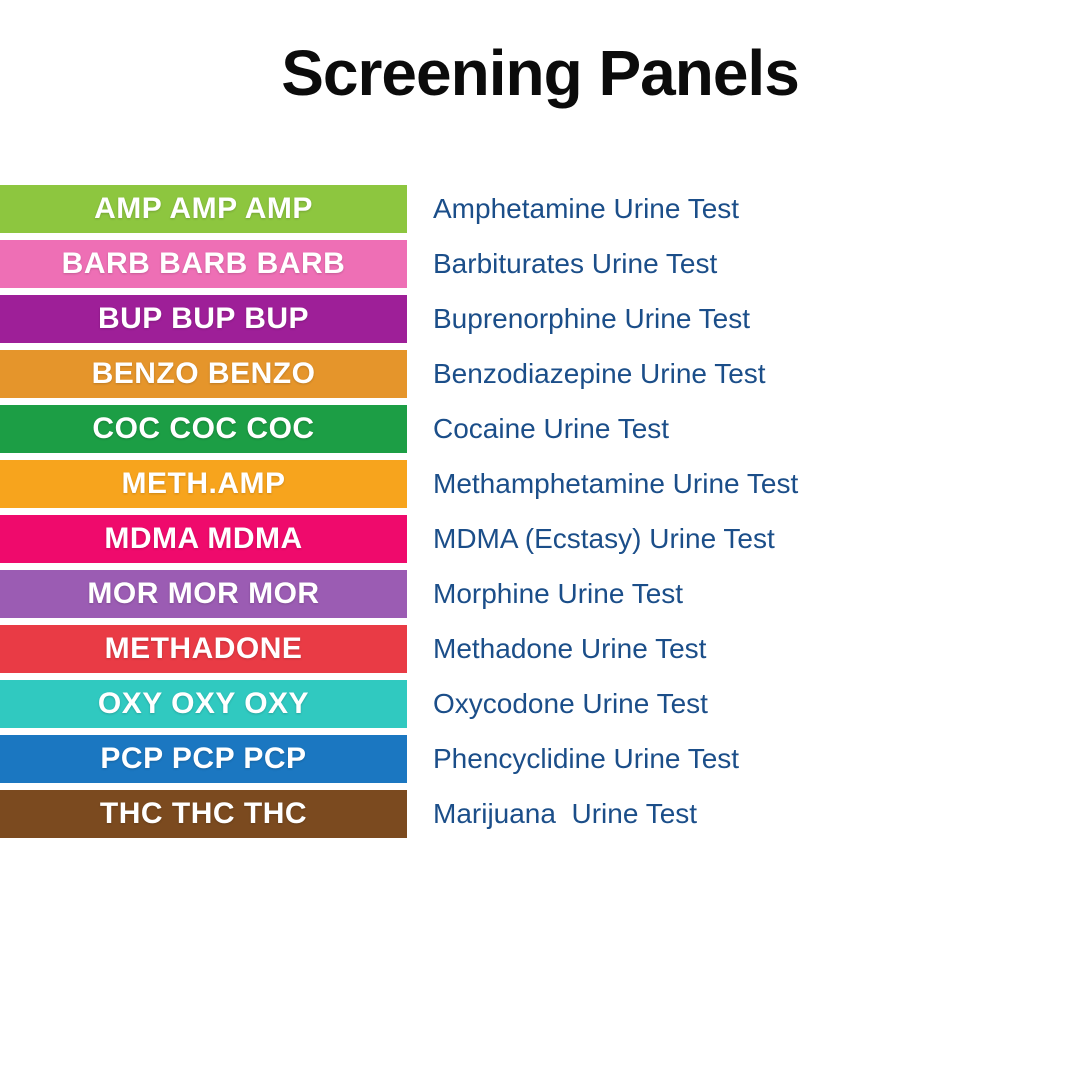  Describe the element at coordinates (565, 813) in the screenshot. I see `panel-test-name-thc: Marijuana Urine Test` at that location.